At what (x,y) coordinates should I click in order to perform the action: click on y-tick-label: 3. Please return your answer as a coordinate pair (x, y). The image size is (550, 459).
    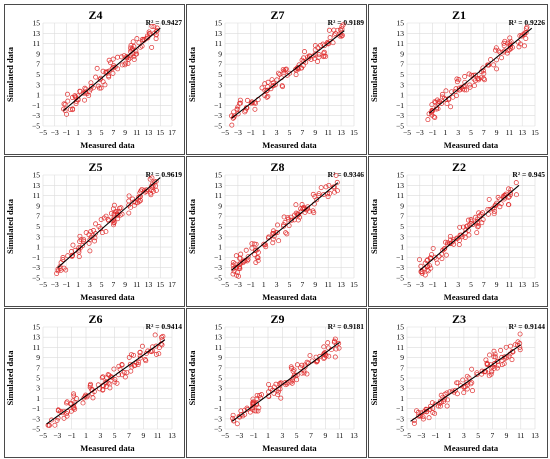
    Looking at the image, I should click on (38, 236).